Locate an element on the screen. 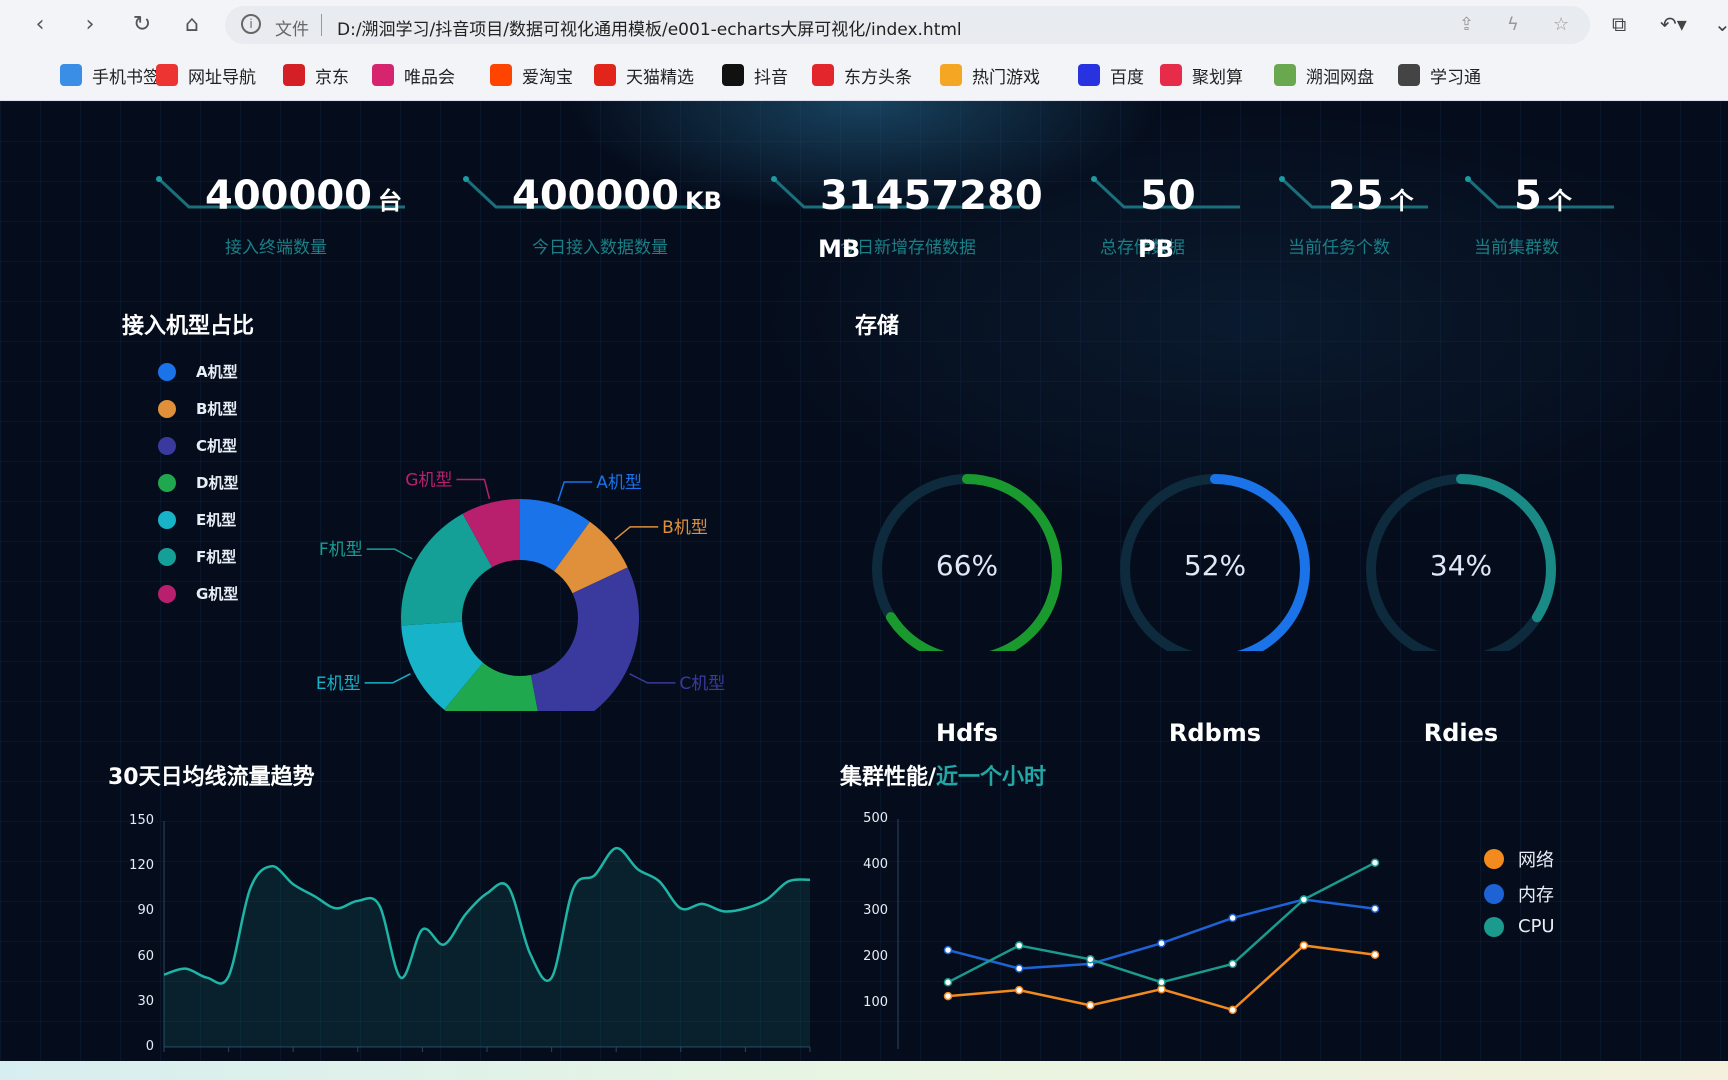 This screenshot has width=1728, height=1080. bookmark-label: 天猫精选 is located at coordinates (660, 77).